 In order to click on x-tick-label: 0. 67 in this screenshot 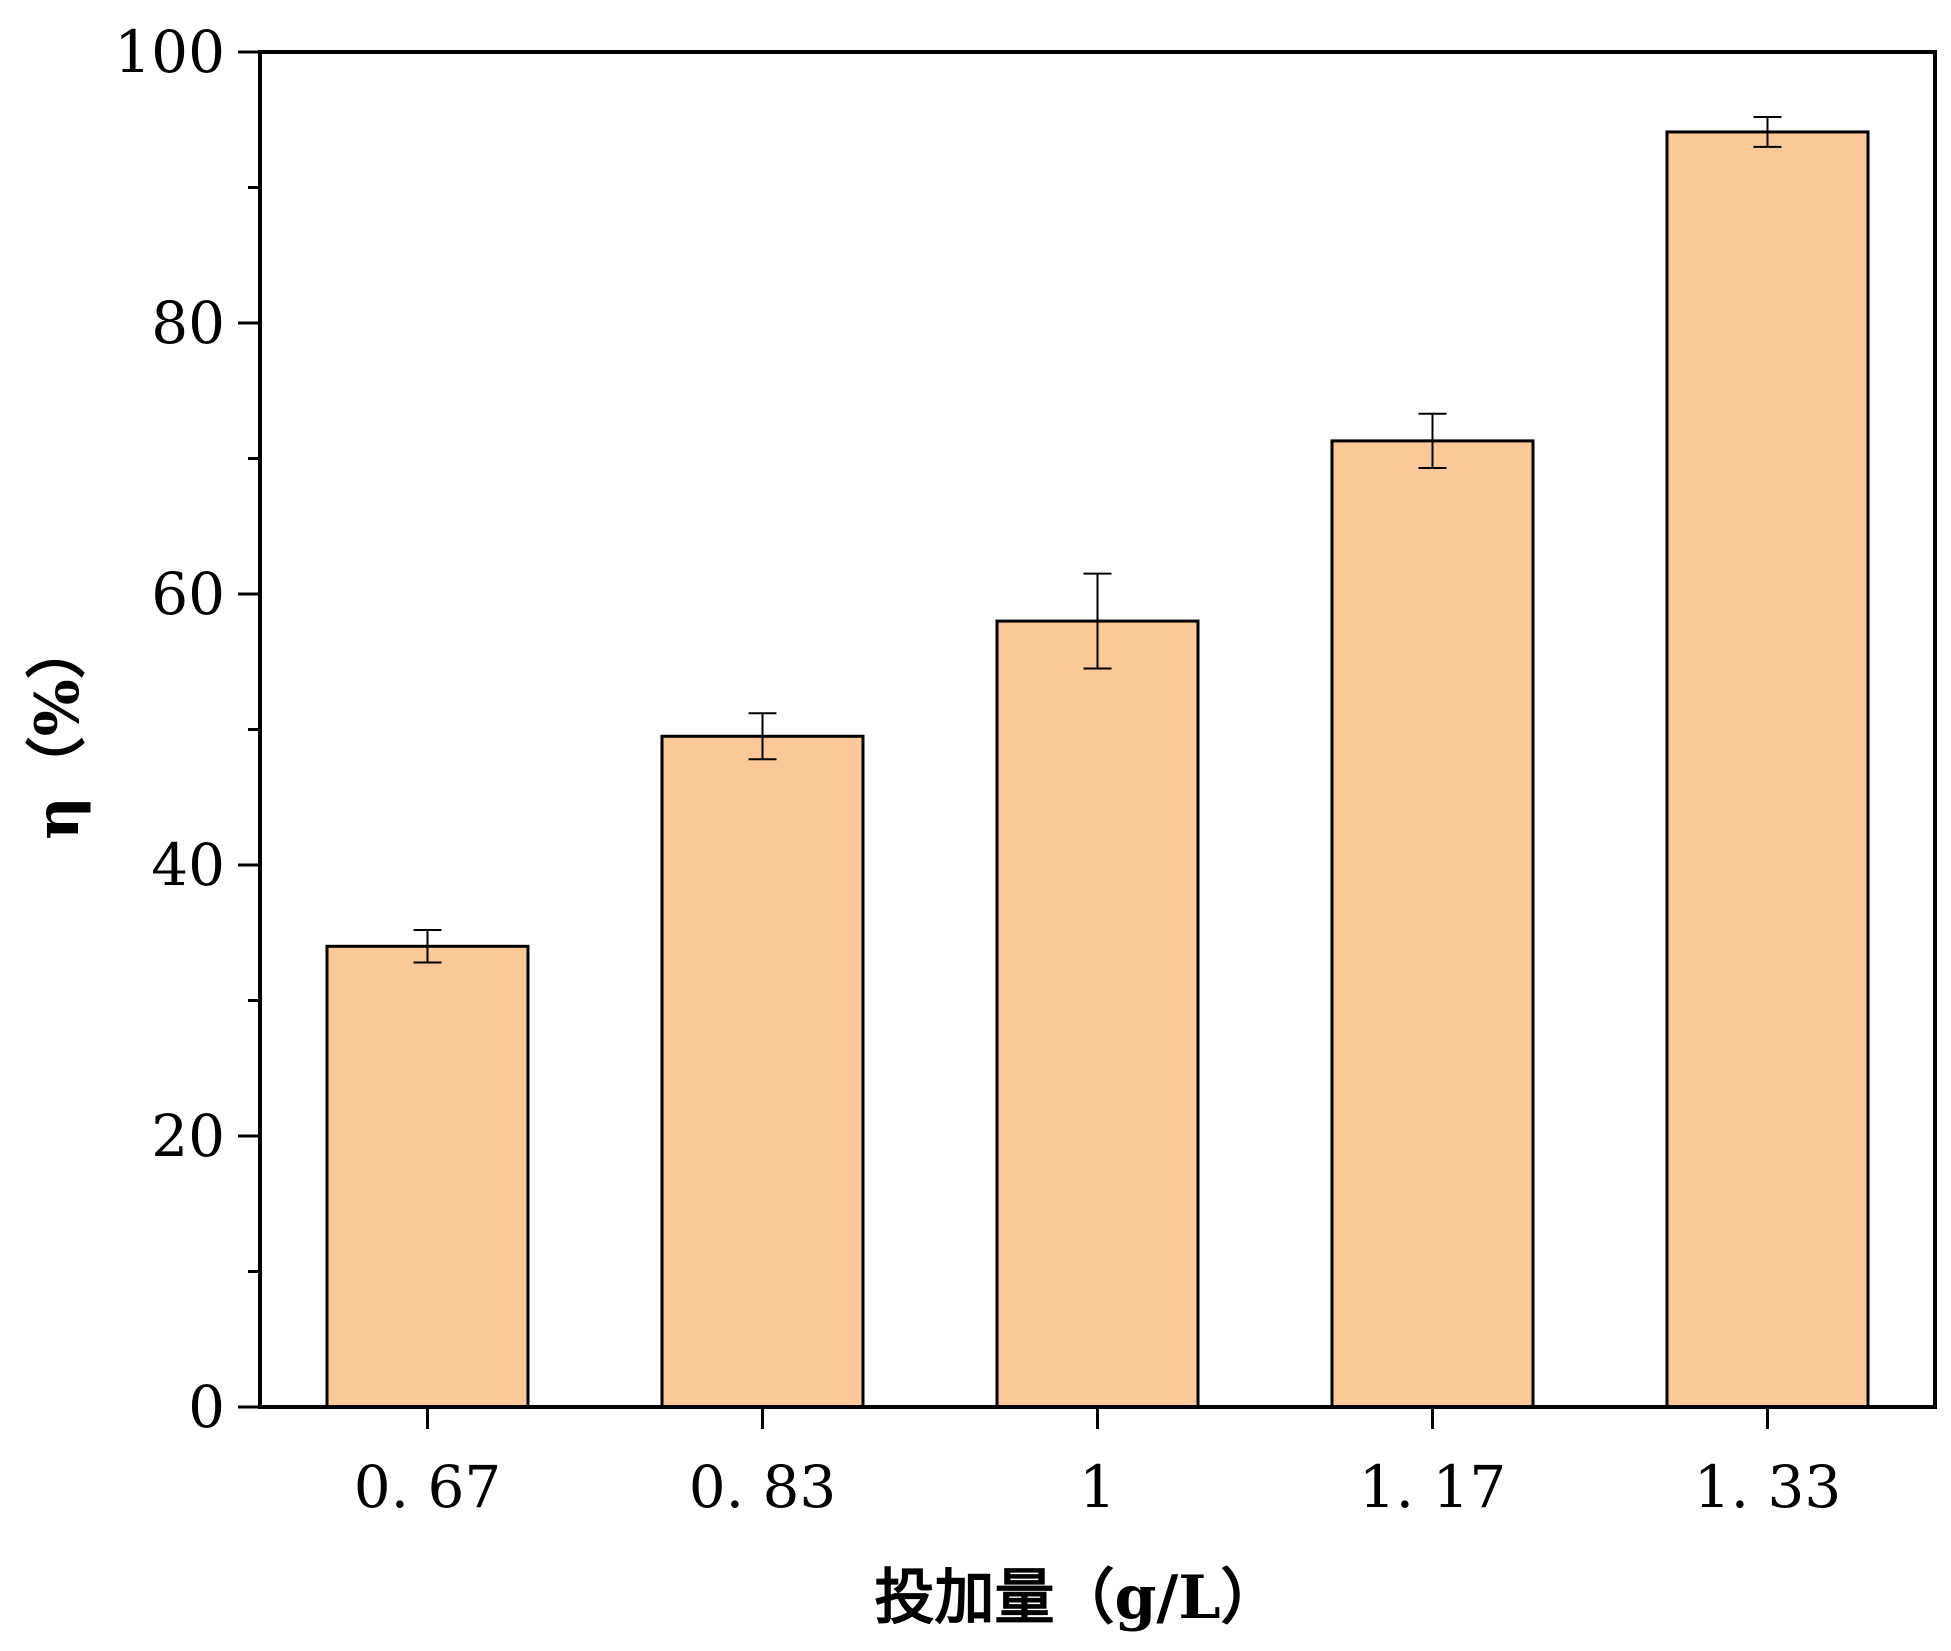, I will do `click(428, 1487)`.